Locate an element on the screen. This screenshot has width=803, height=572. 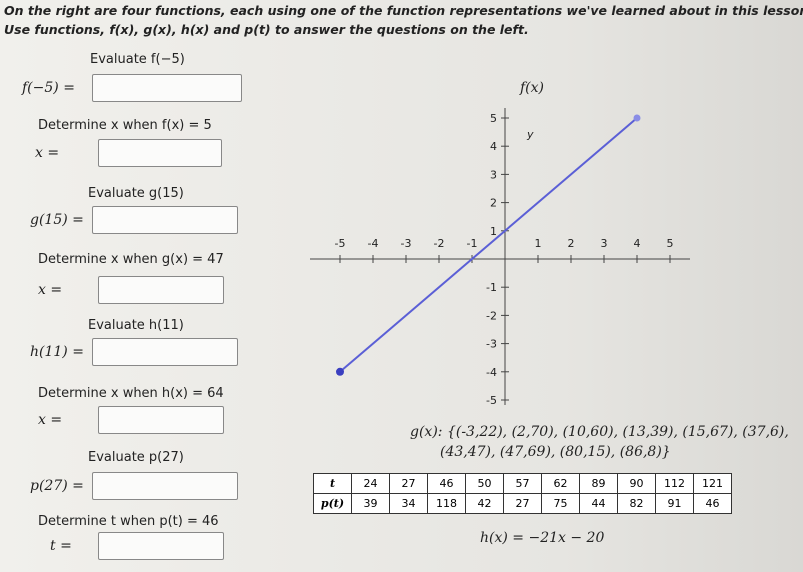
x-tick-label: -4 is located at coordinates (373, 243).